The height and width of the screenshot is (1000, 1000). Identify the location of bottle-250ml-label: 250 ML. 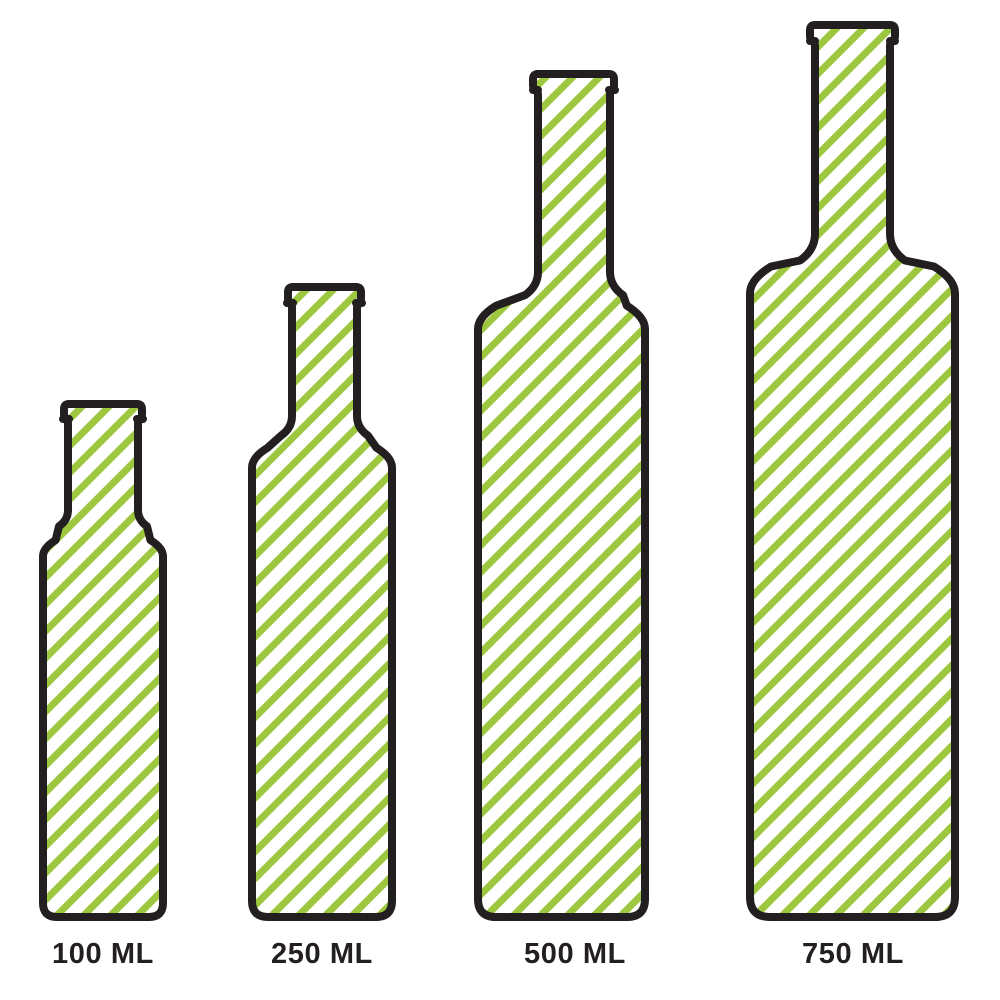
(322, 954).